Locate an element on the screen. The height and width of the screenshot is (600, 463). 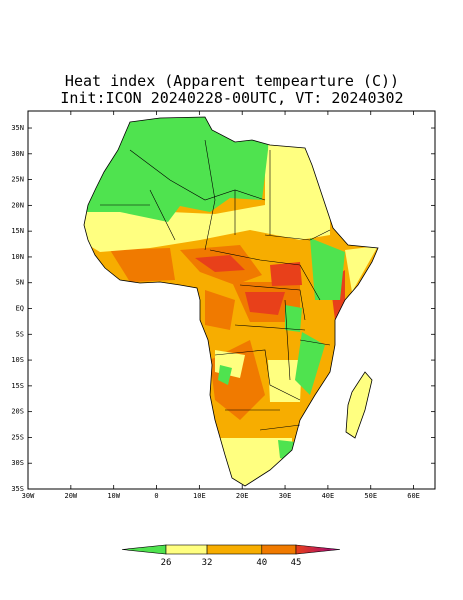
map-title: Heat index (Apparent tempearture (C)) is located at coordinates (232, 81).